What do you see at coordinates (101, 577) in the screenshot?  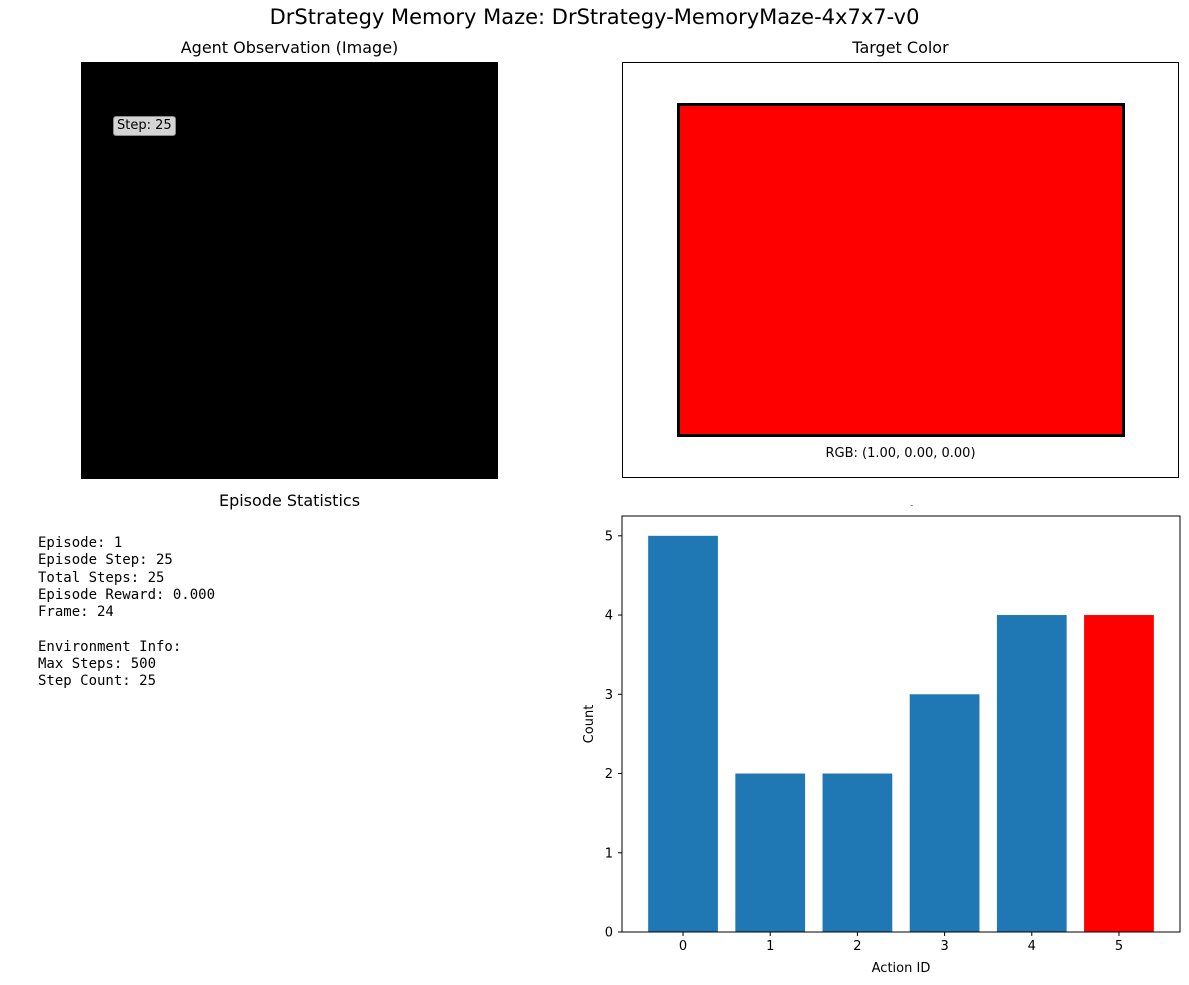 I see `stats-line: Total Steps: 25` at bounding box center [101, 577].